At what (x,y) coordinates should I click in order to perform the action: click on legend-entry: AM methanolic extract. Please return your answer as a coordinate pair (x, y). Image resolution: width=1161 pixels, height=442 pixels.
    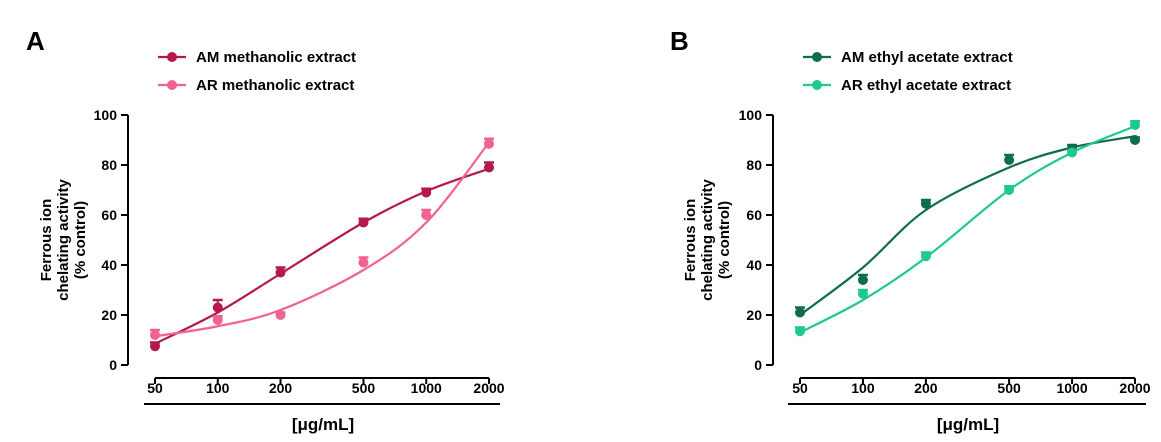
    Looking at the image, I should click on (257, 57).